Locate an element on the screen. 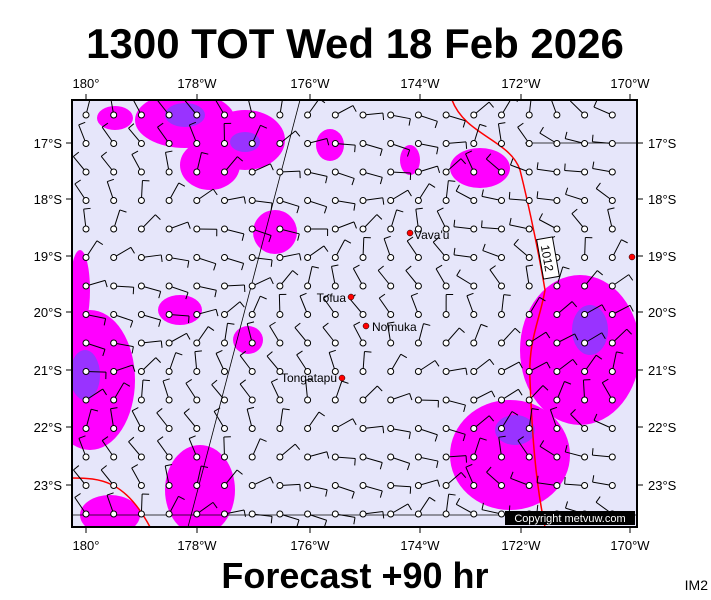  lat-label: 19°S is located at coordinates (48, 256).